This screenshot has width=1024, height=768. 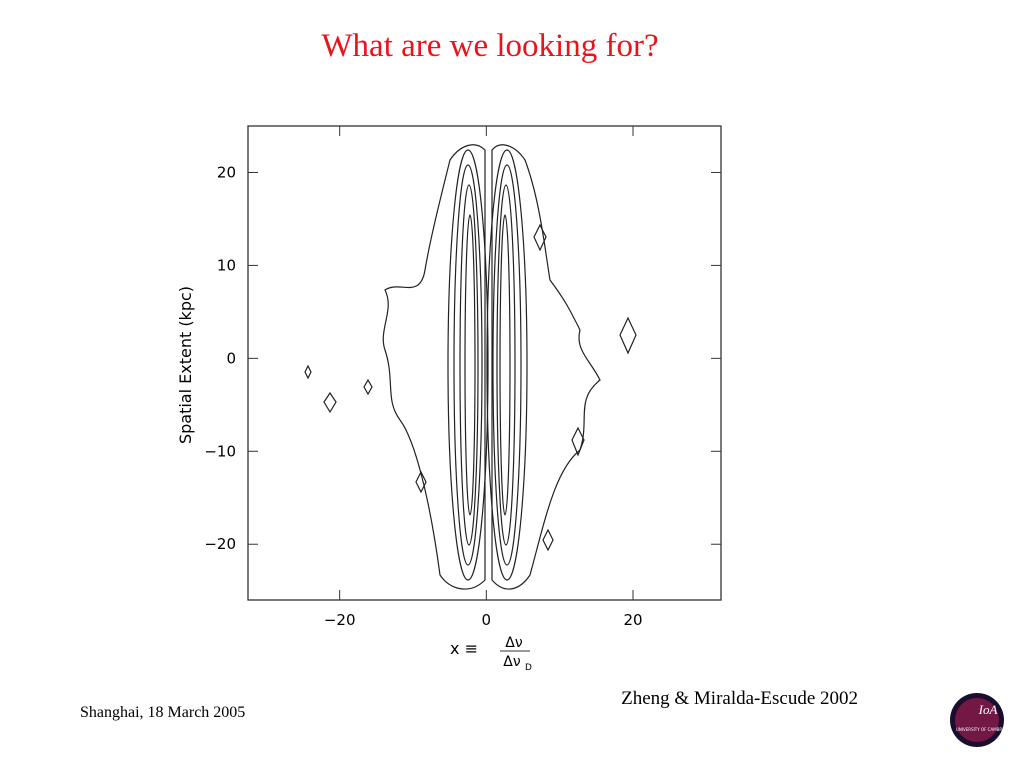 I want to click on logo-subtext: UNIVERSITY OF CAMBRIDGE, so click(x=984, y=729).